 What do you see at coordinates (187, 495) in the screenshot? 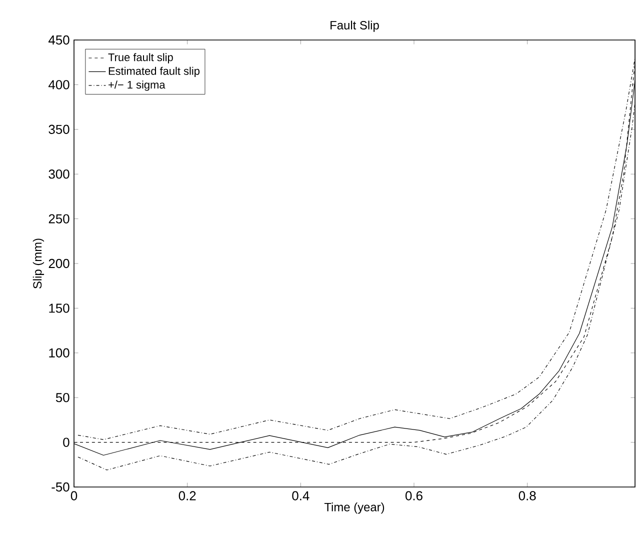
I see `x-tick-label: 0.2` at bounding box center [187, 495].